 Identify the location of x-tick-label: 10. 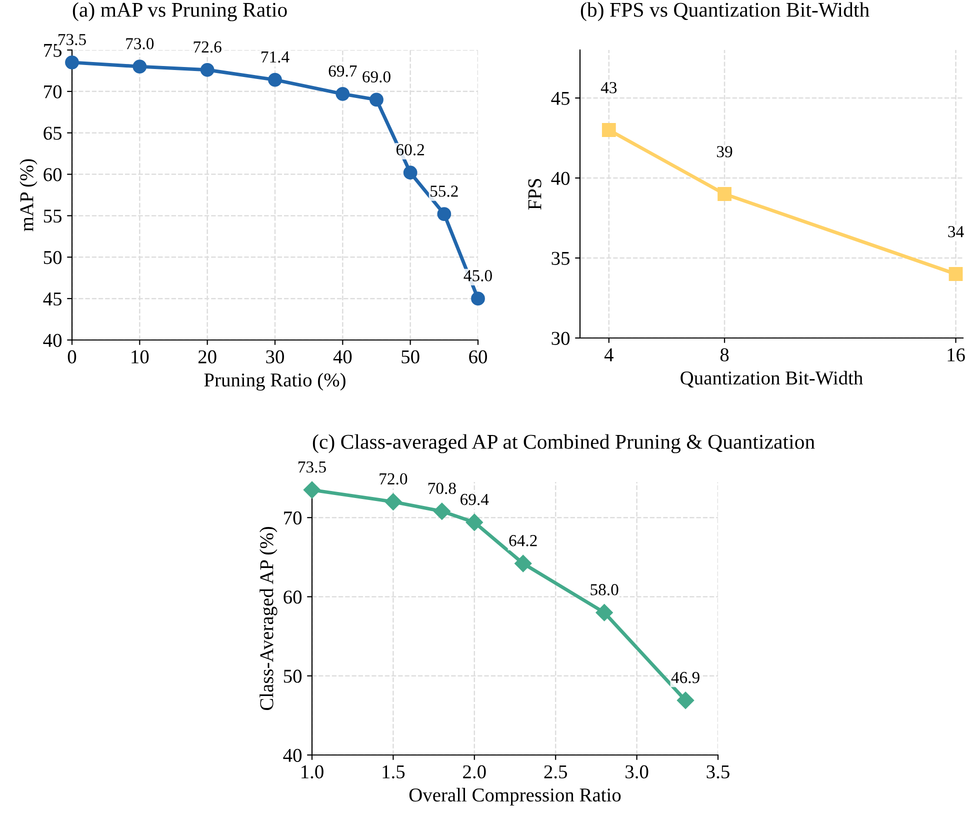
(140, 357).